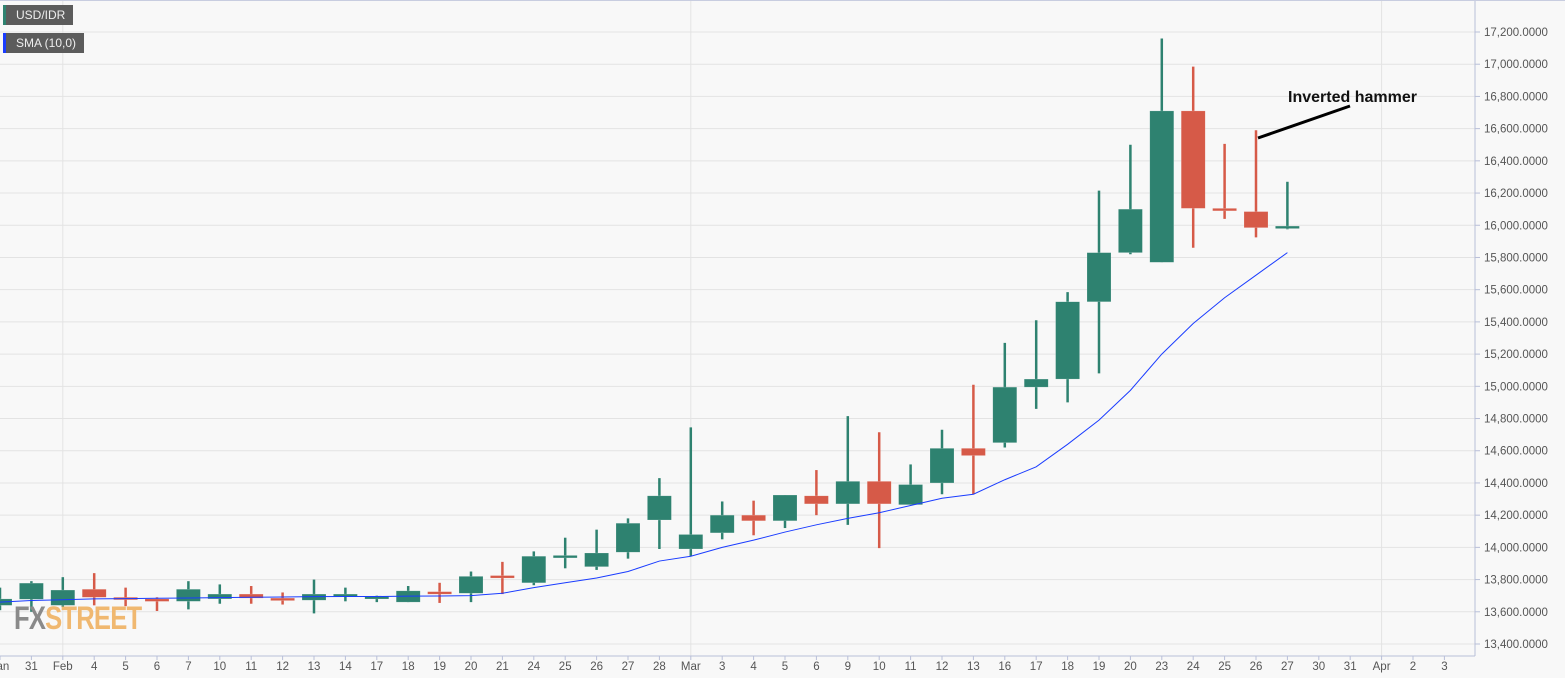 The width and height of the screenshot is (1565, 678). What do you see at coordinates (1516, 484) in the screenshot?
I see `y-tick-label: 14,400.0000` at bounding box center [1516, 484].